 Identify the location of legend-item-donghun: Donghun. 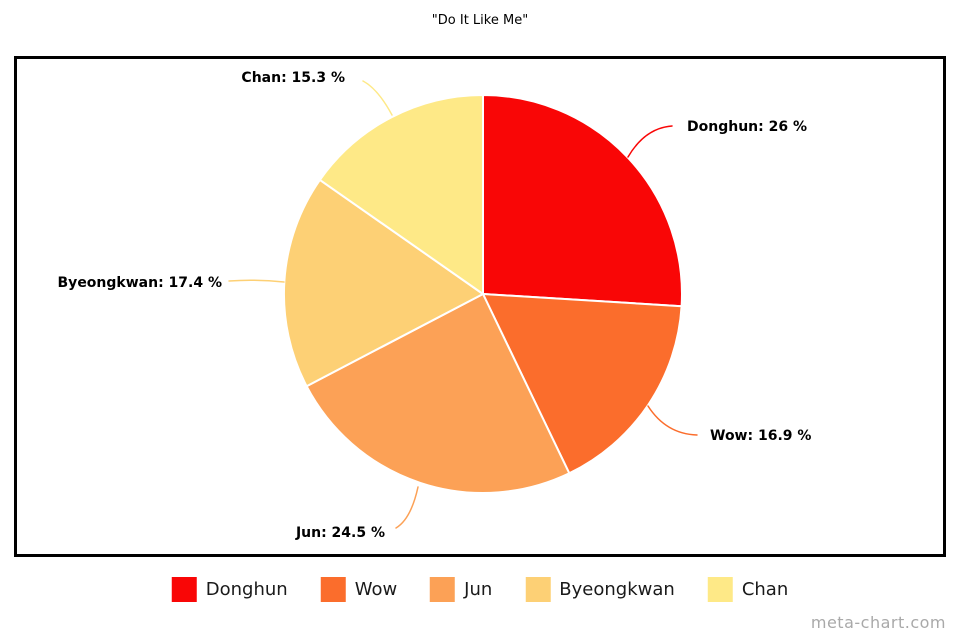
(229, 589).